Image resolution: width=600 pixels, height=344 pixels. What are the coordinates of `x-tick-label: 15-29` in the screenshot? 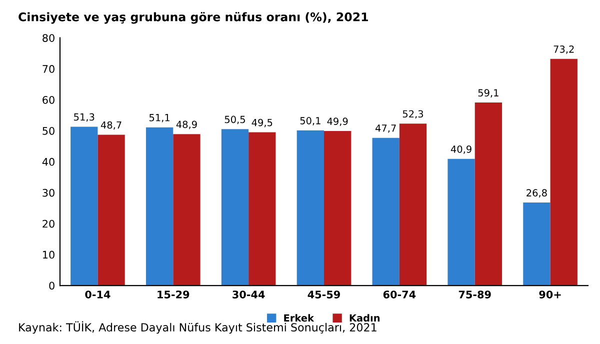 It's located at (174, 294).